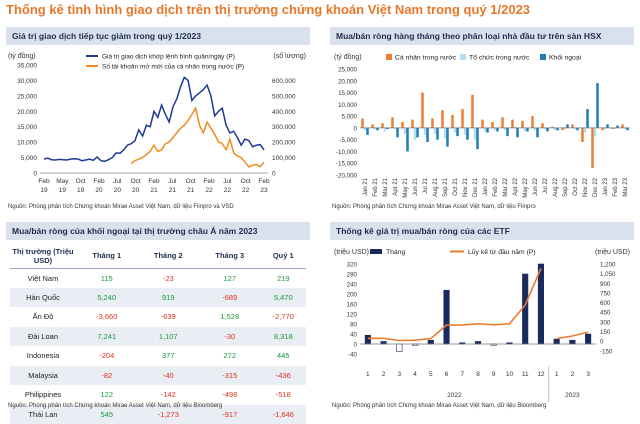 The height and width of the screenshot is (424, 640). What do you see at coordinates (43, 256) in the screenshot?
I see `table-header-market: Thị trường (Triệu USD)` at bounding box center [43, 256].